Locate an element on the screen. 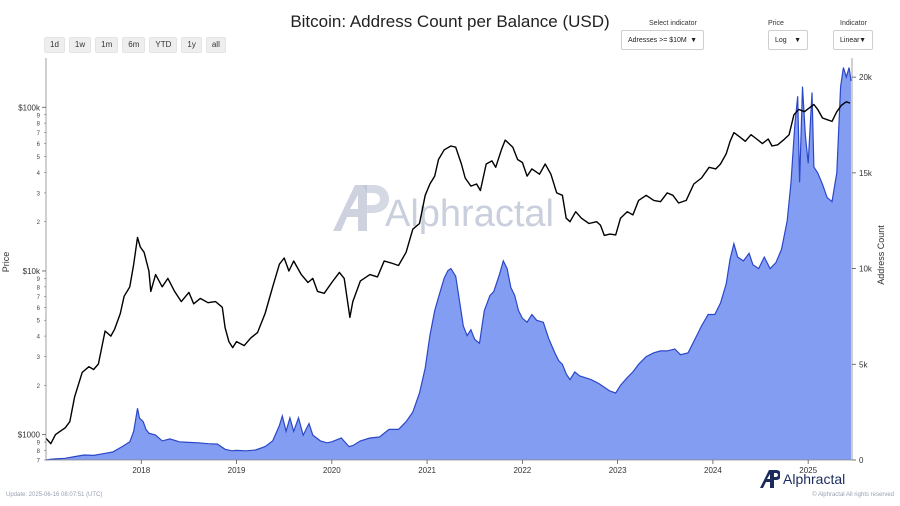  x-tick-label: 2019 is located at coordinates (237, 470).